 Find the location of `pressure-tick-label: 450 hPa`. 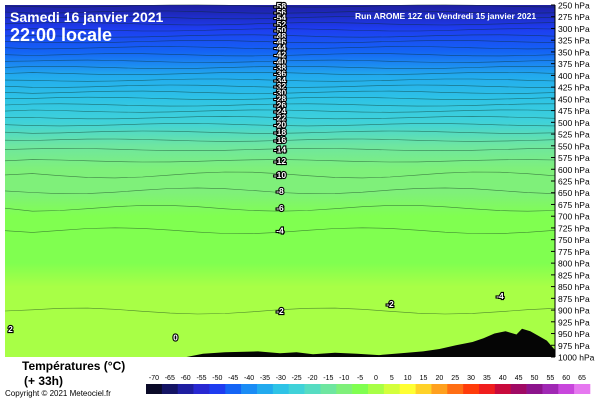

pressure-tick-label: 450 hPa is located at coordinates (574, 99).